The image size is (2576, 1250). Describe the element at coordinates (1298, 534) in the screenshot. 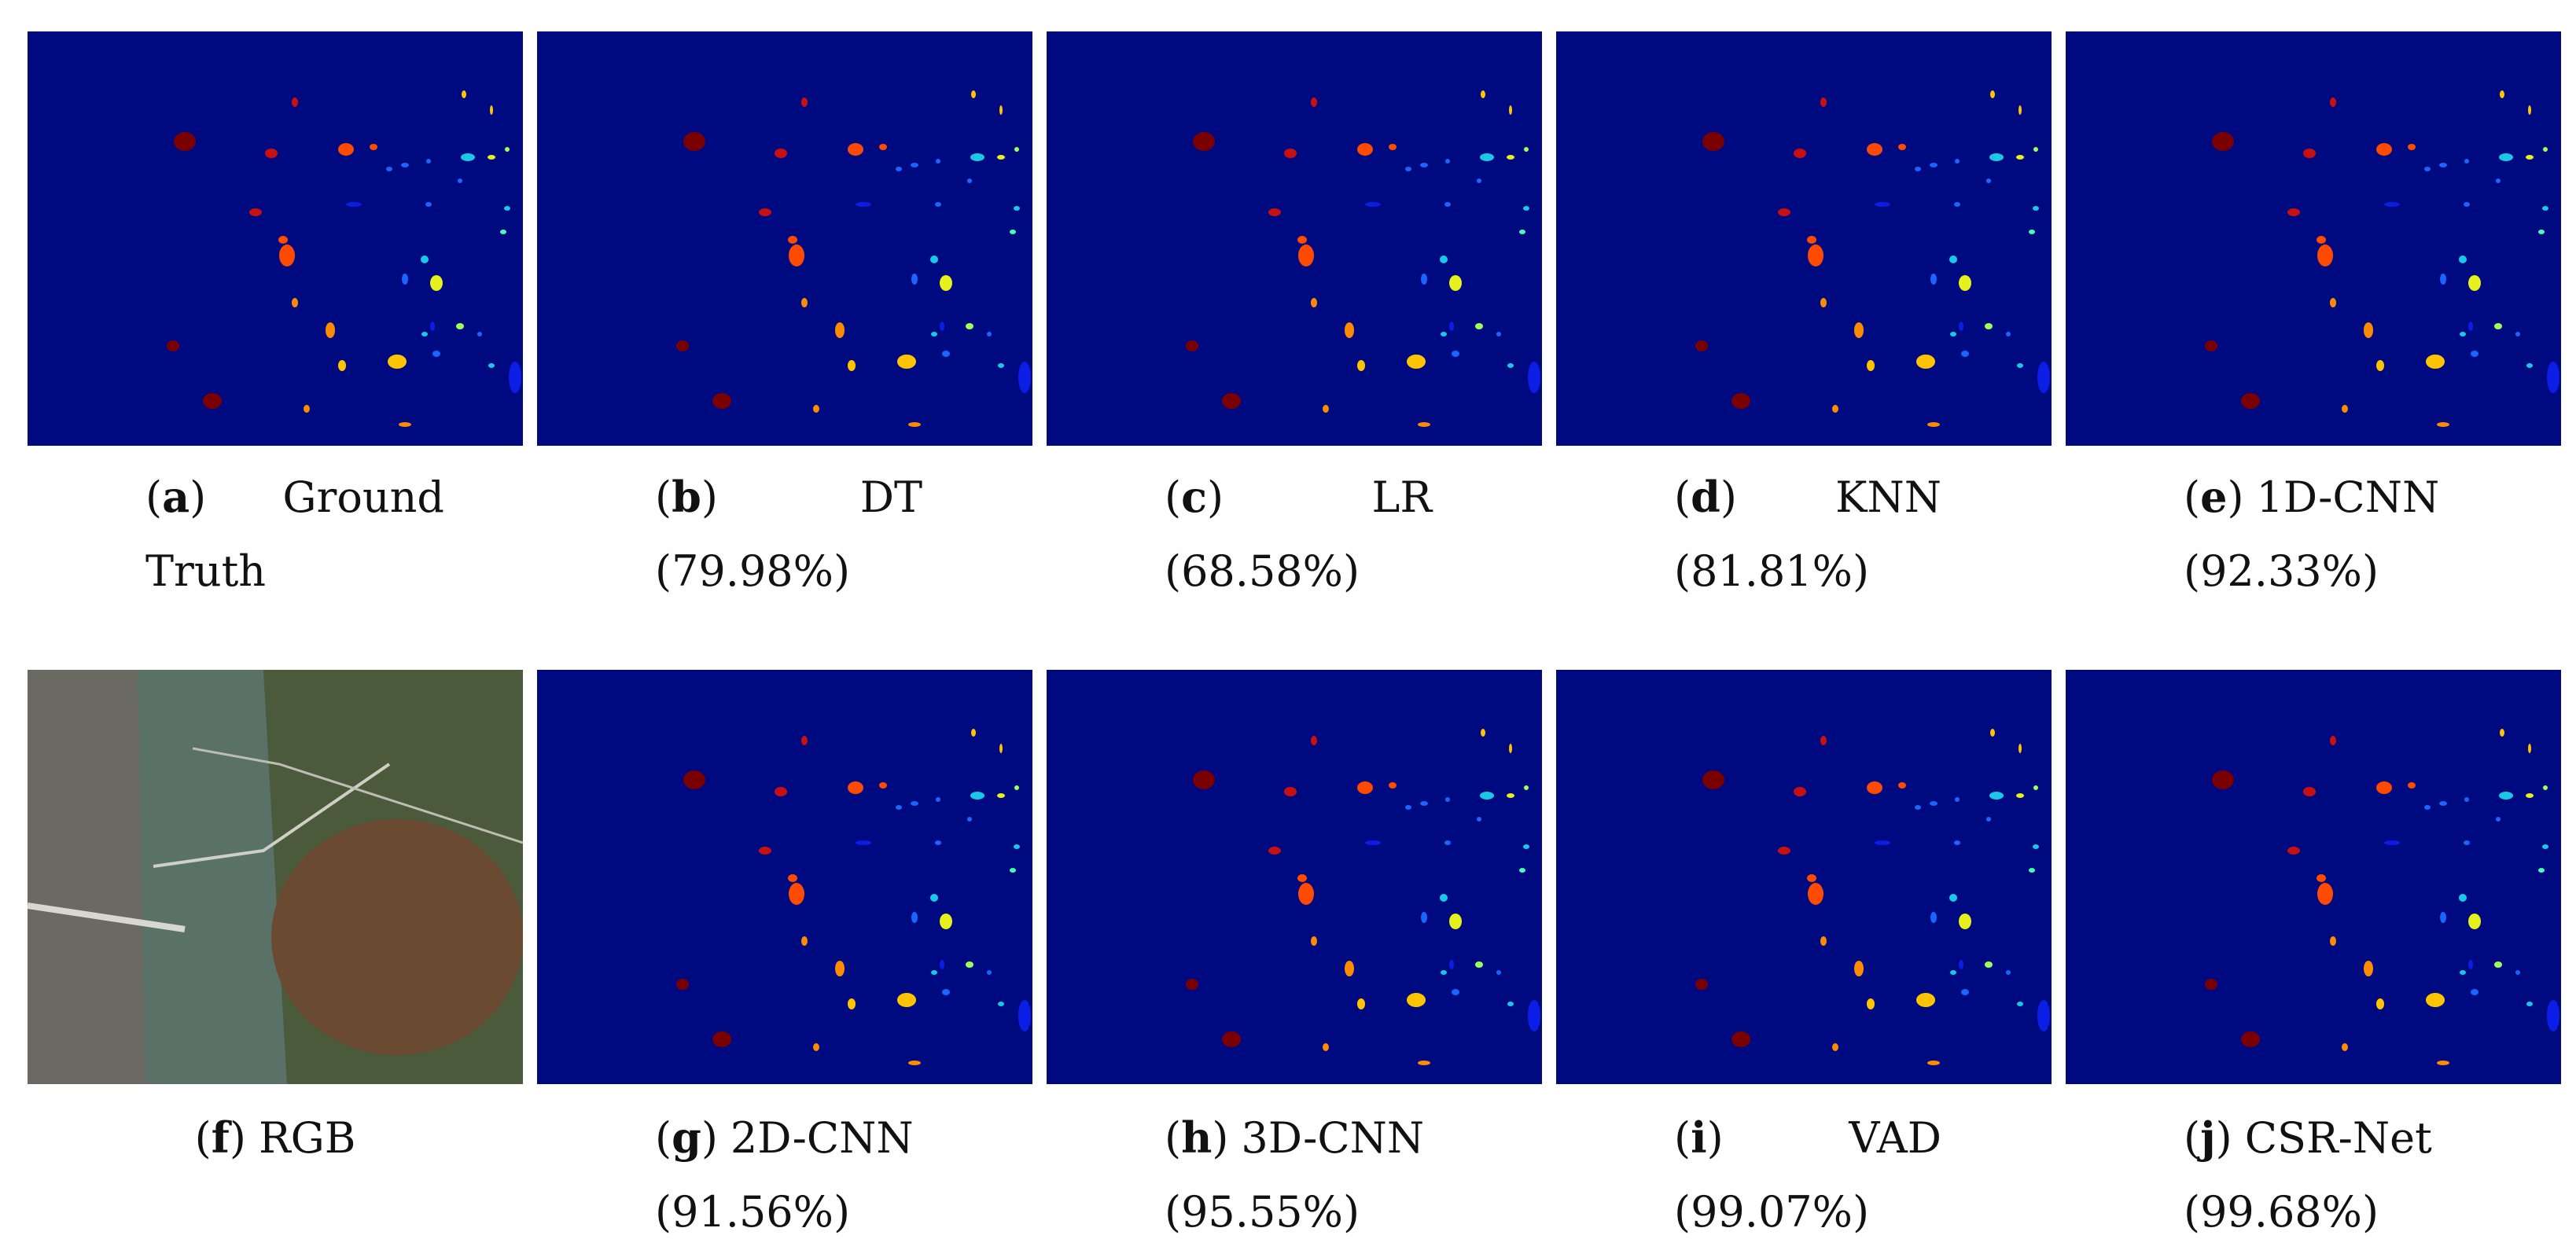

I see `caption-c: (c) LR (68.58%)` at that location.